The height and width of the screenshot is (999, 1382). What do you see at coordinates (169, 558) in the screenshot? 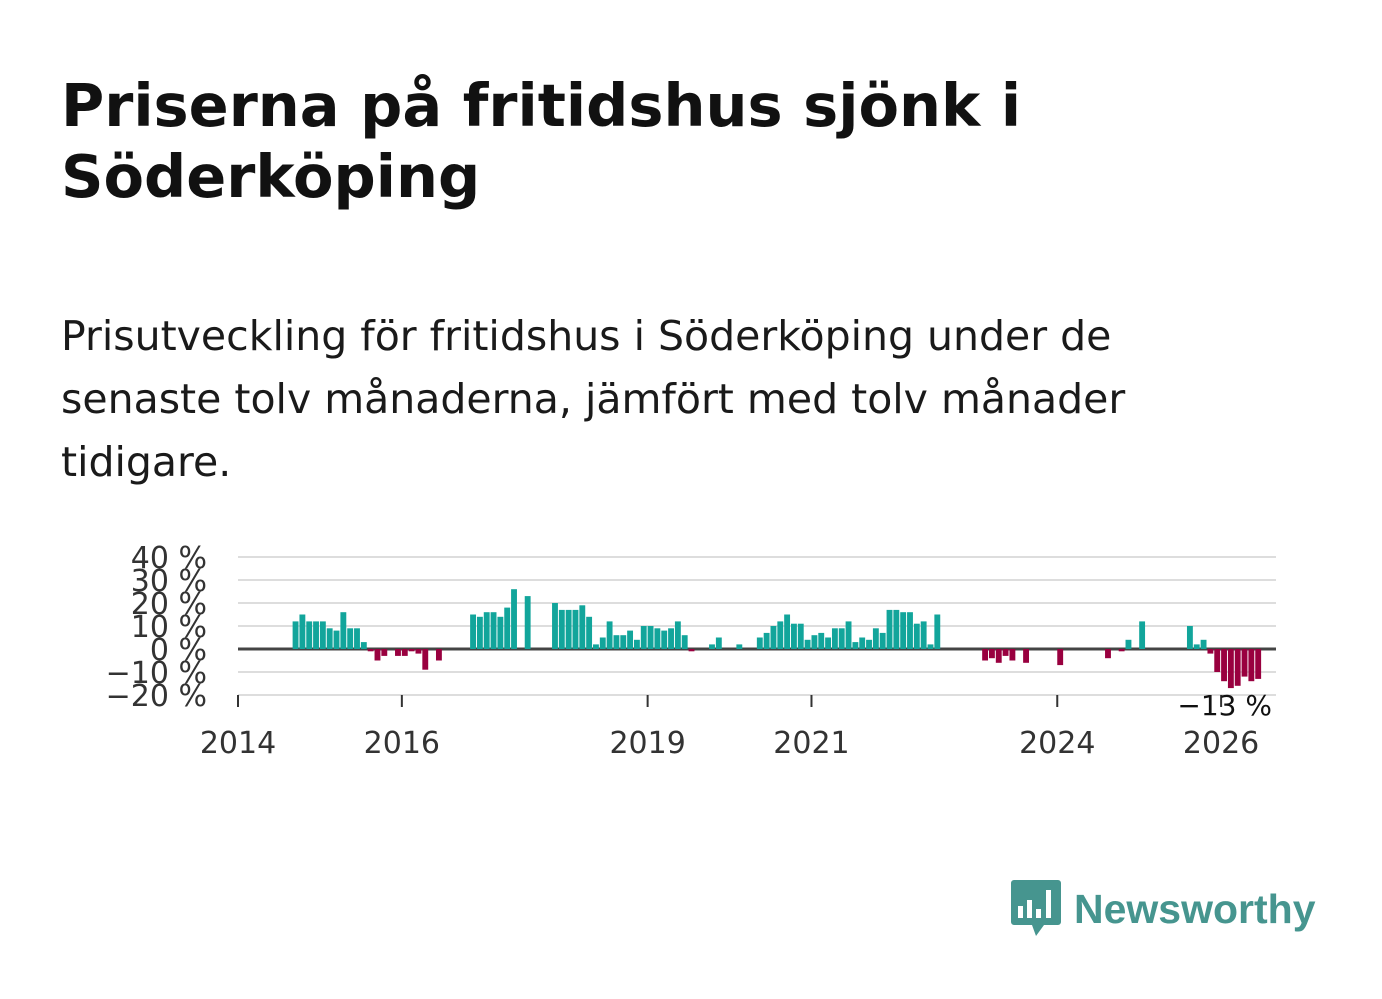
I see `y-tick-label: 40 %` at bounding box center [169, 558].